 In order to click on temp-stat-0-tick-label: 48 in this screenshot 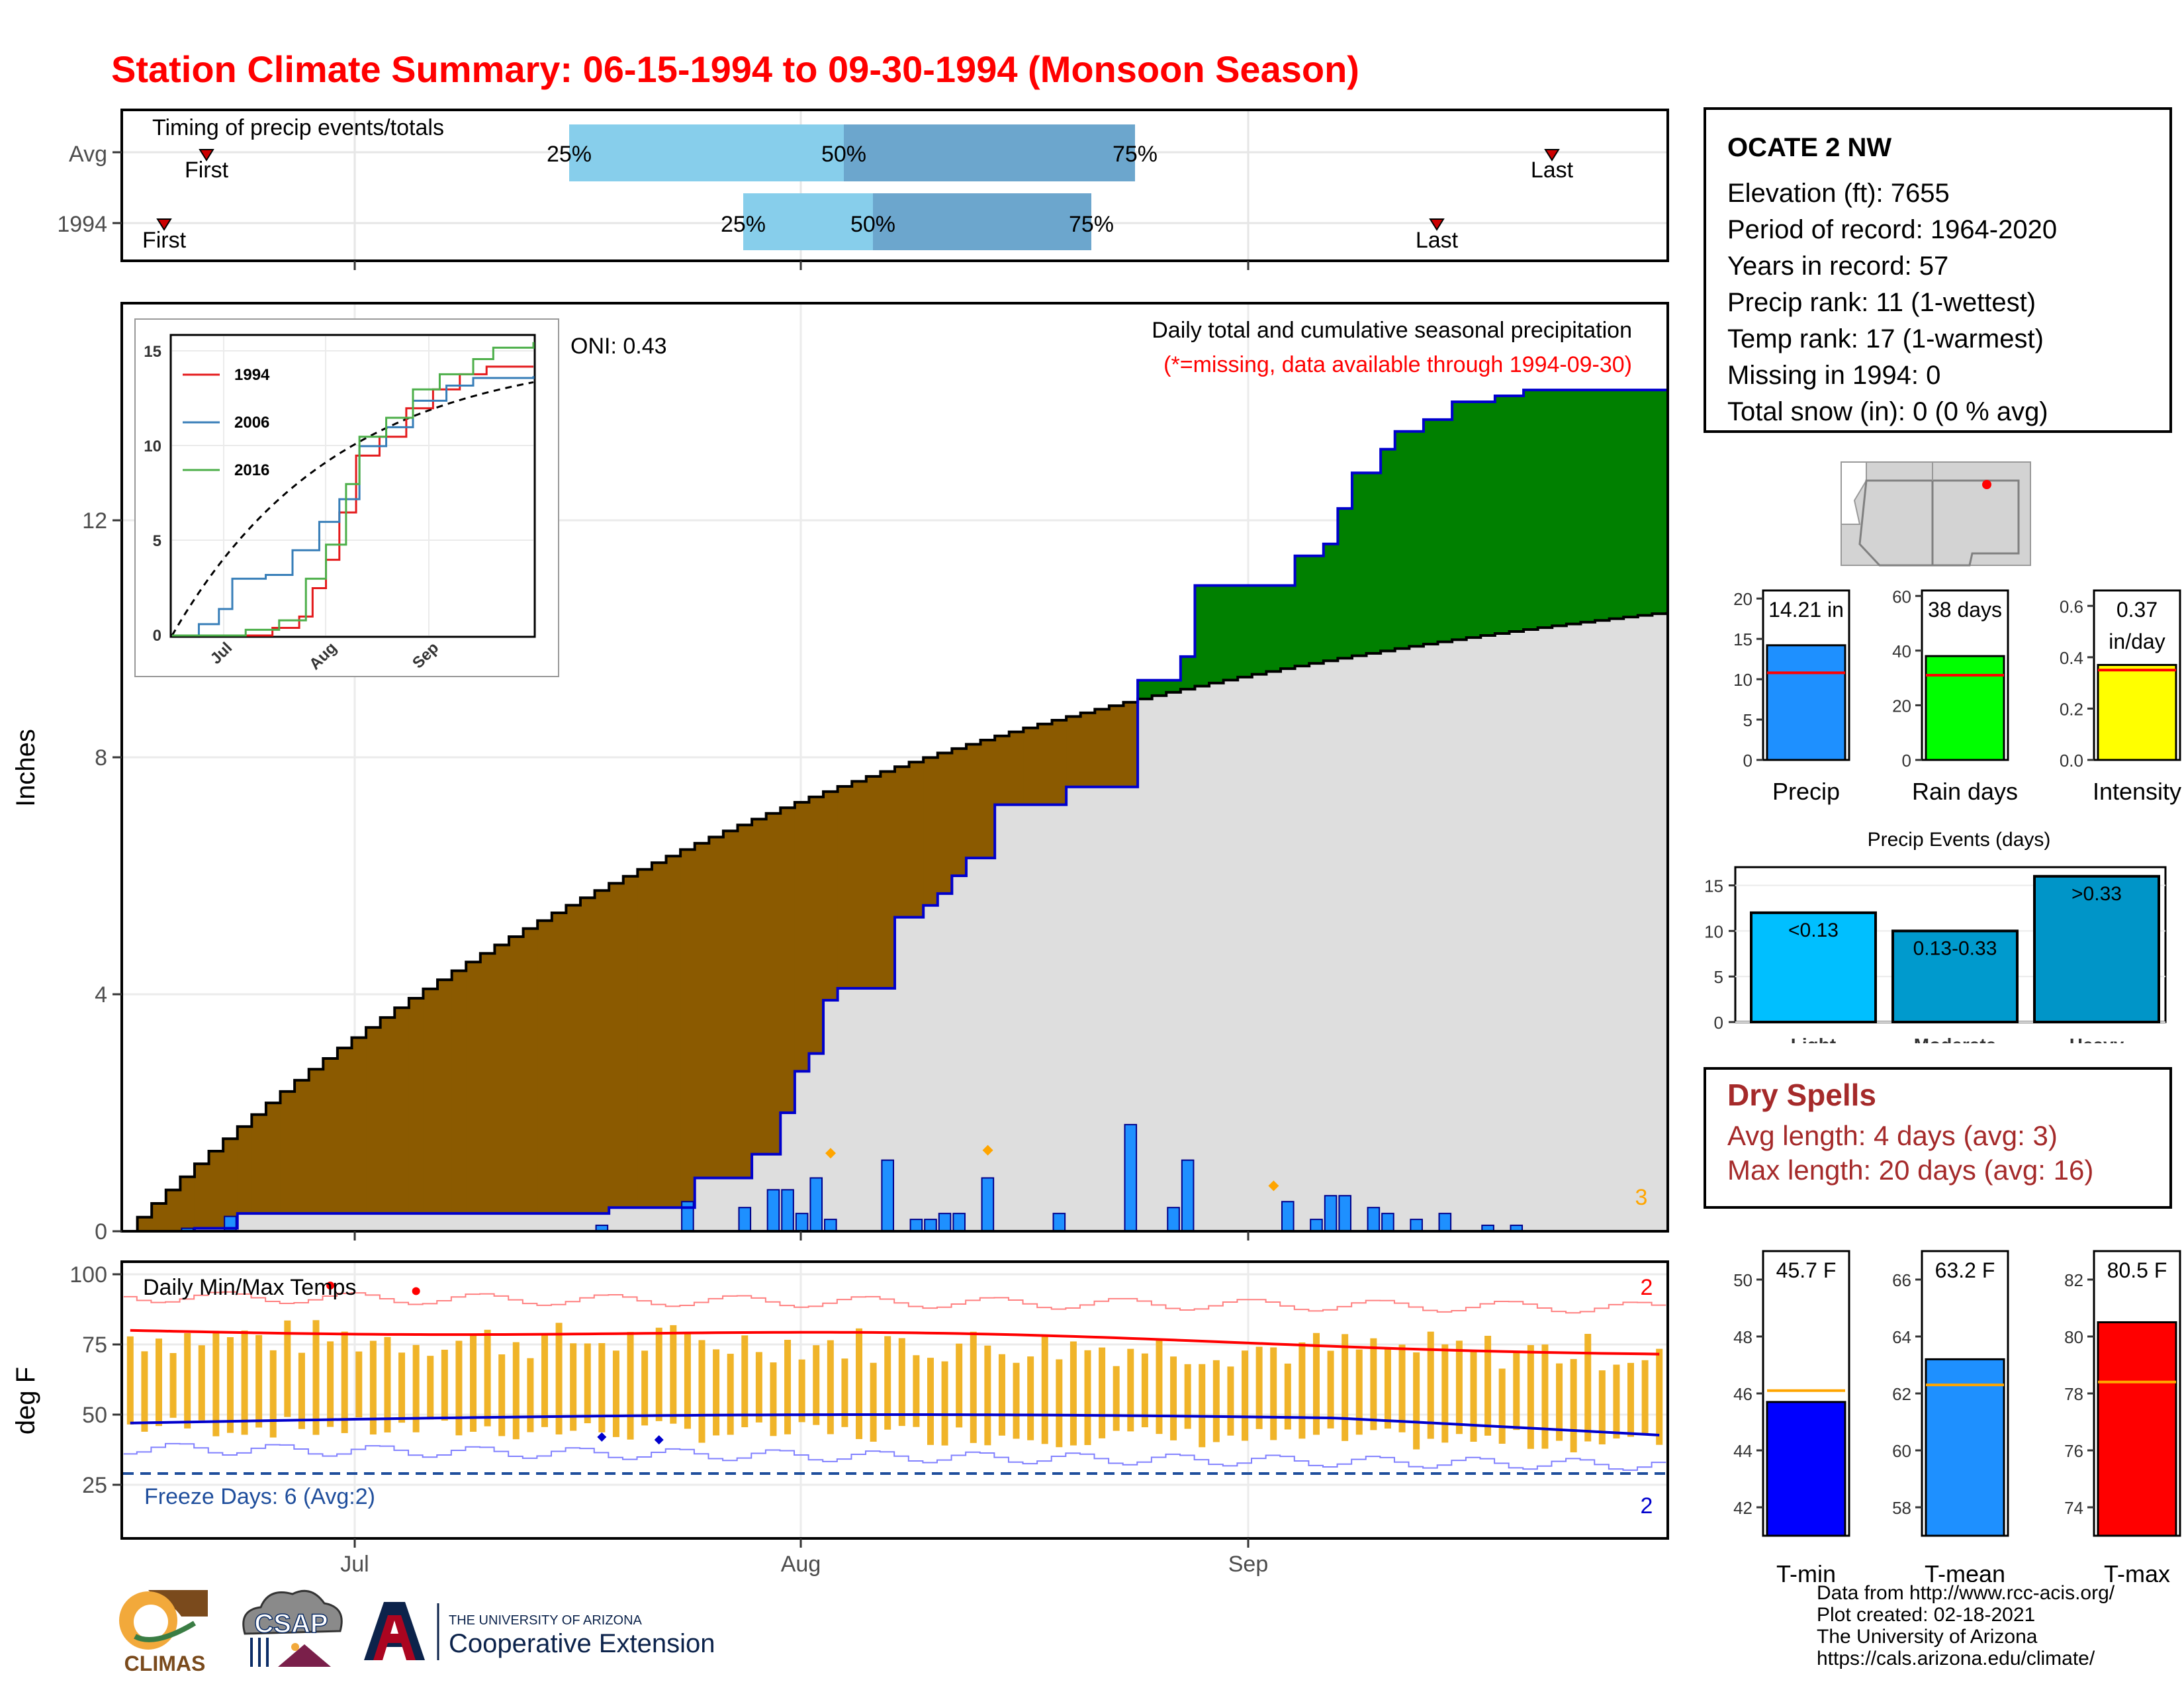, I will do `click(1743, 1337)`.